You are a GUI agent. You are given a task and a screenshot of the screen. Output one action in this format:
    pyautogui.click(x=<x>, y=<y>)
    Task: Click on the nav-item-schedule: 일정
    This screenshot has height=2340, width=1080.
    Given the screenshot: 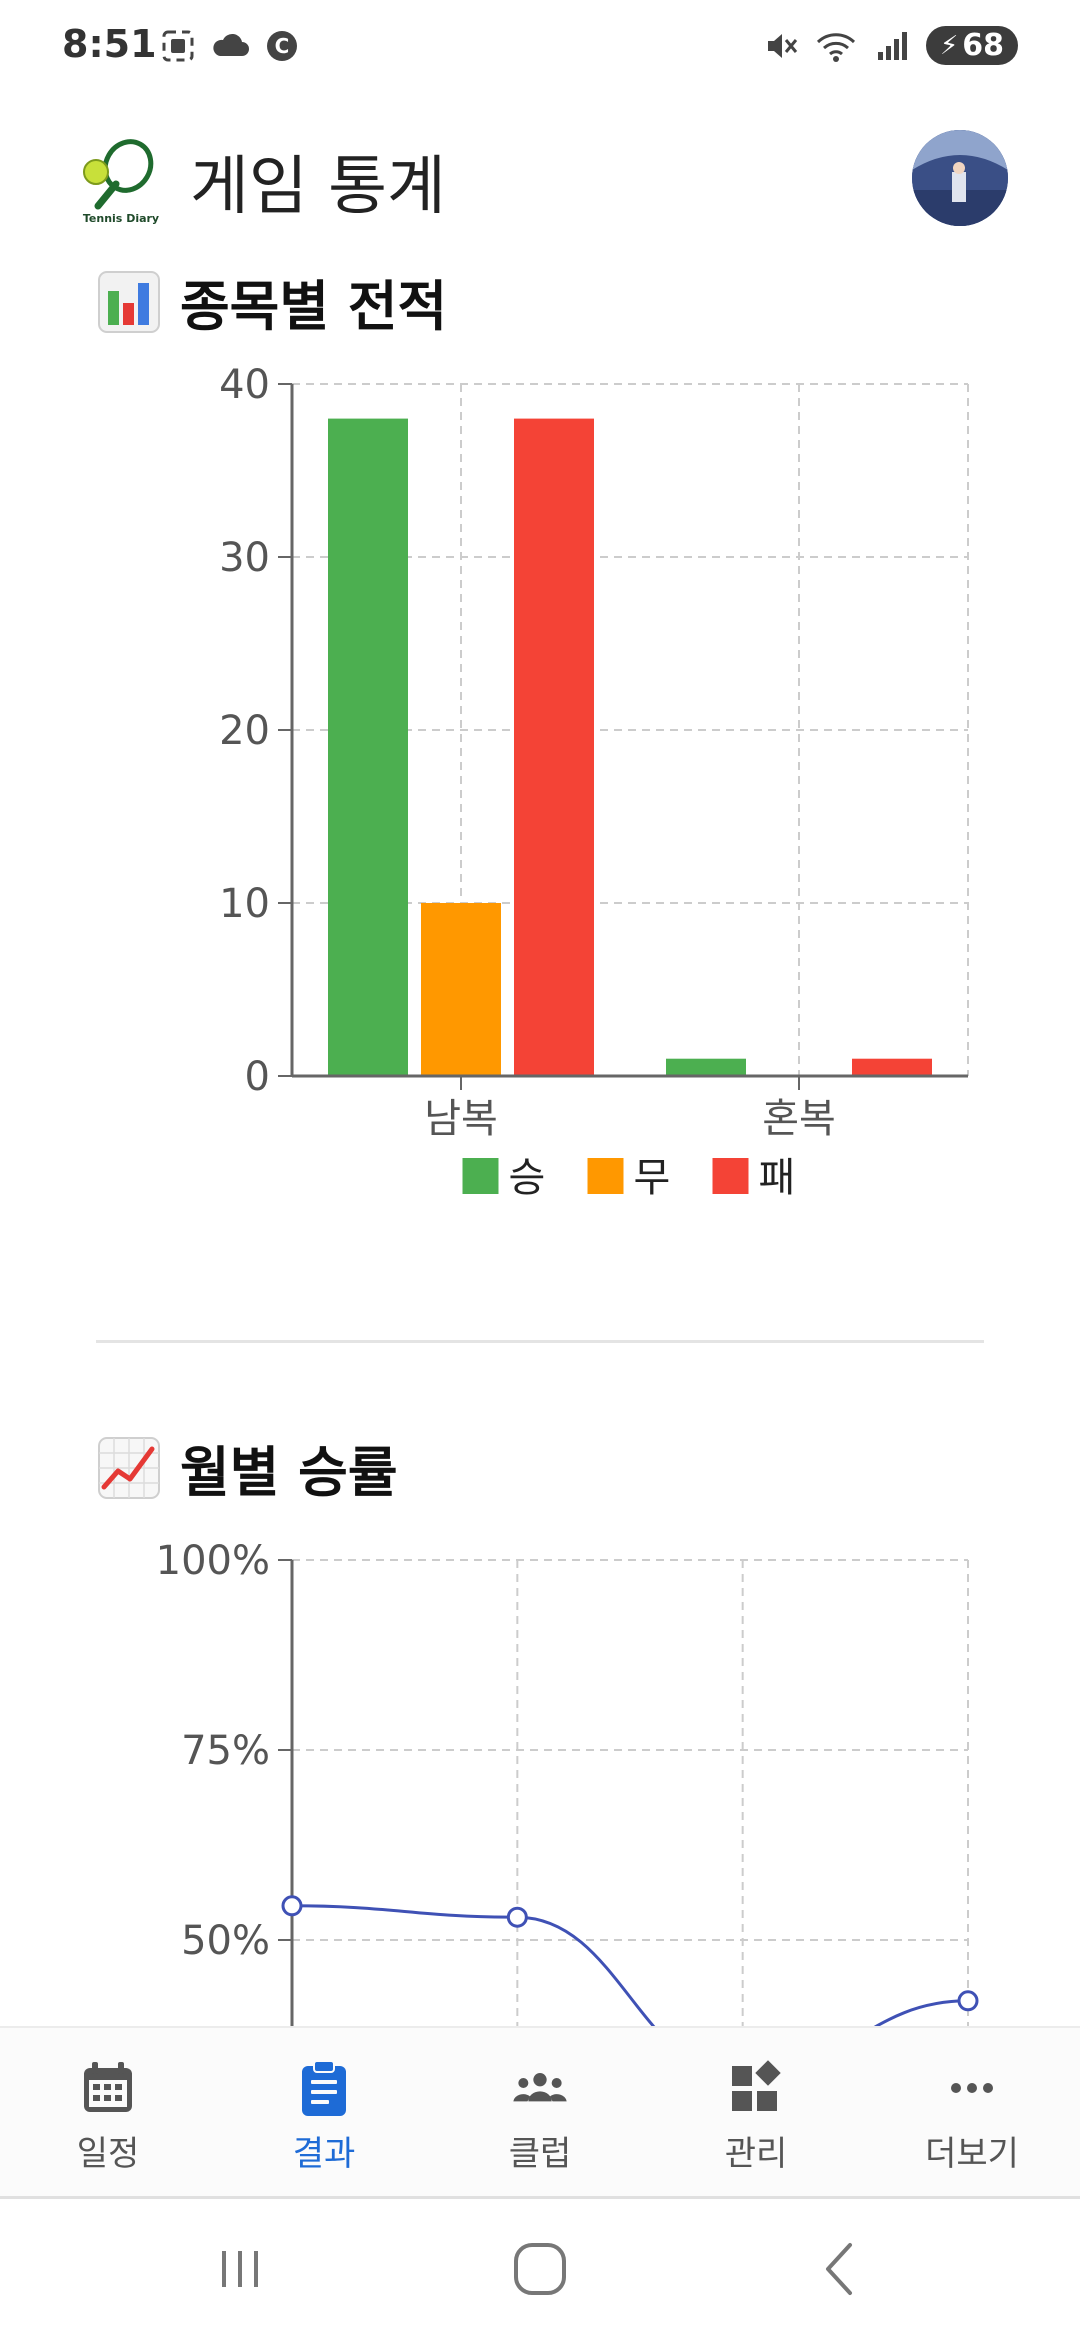 What is the action you would take?
    pyautogui.click(x=108, y=2113)
    